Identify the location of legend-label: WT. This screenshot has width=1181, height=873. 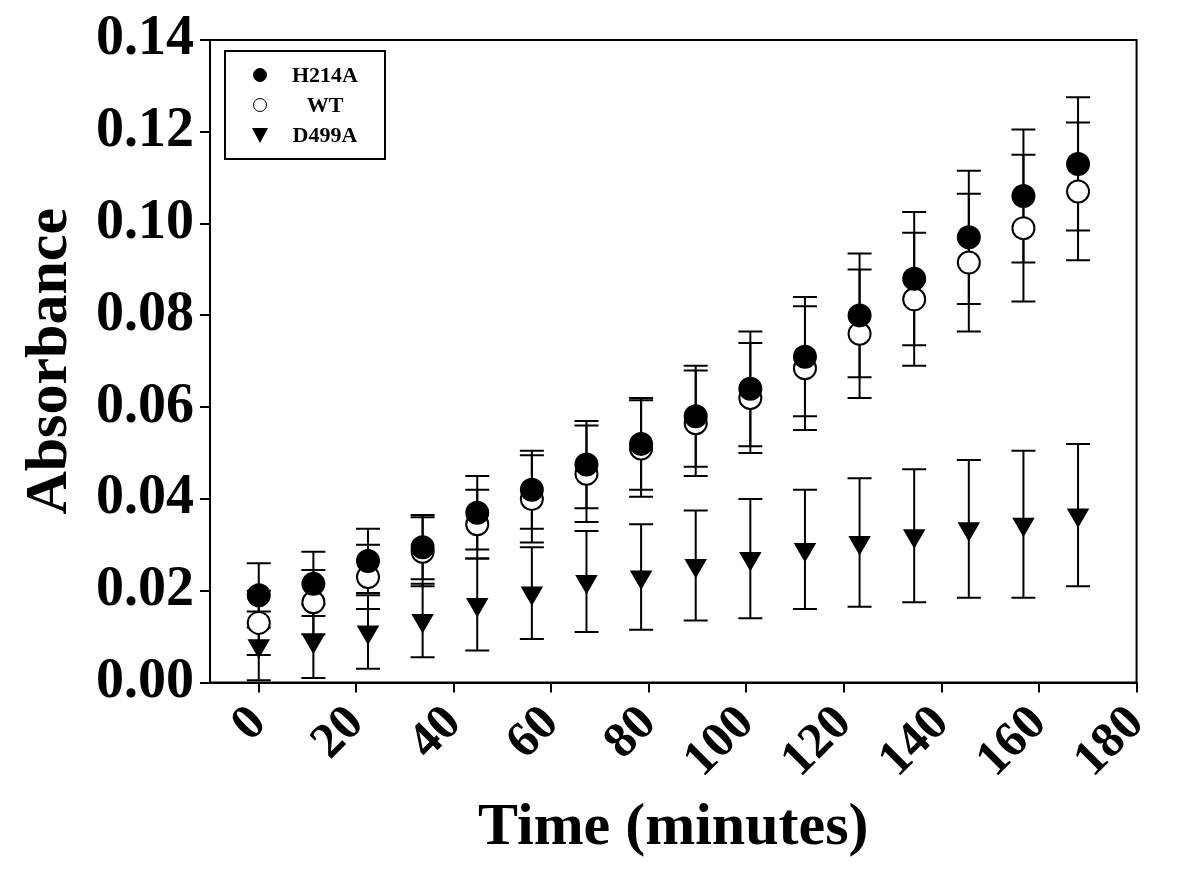
(325, 105).